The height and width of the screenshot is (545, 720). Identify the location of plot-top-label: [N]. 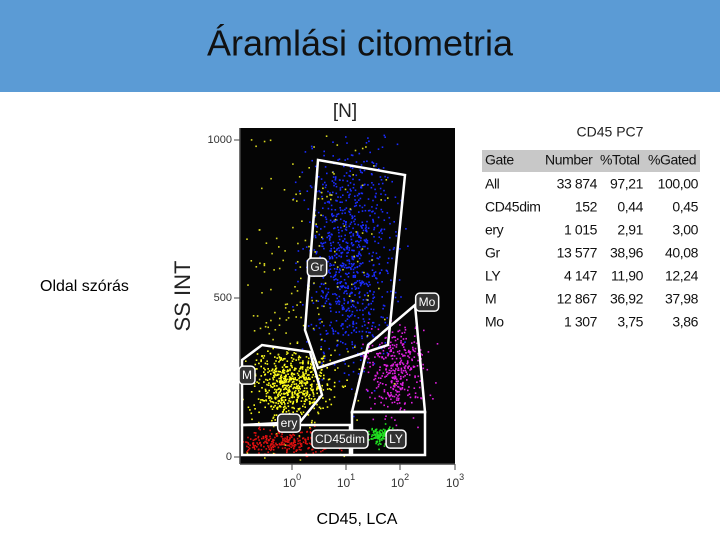
(345, 111).